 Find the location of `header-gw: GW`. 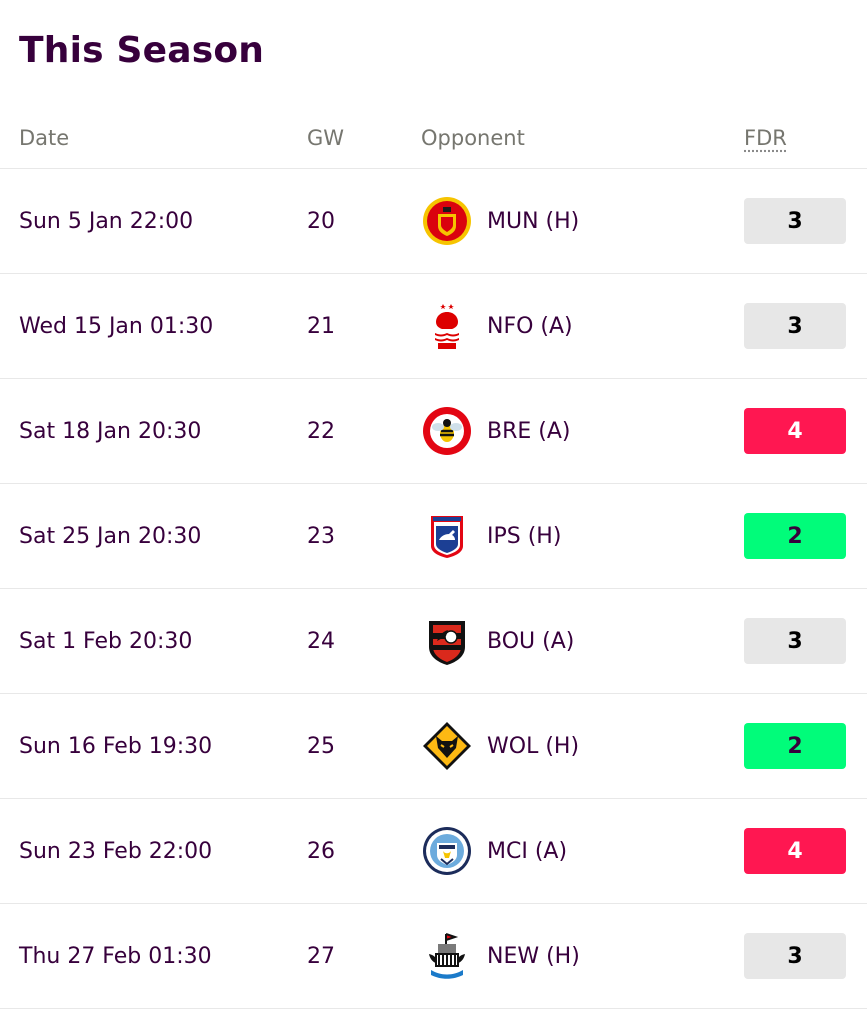

header-gw: GW is located at coordinates (326, 138).